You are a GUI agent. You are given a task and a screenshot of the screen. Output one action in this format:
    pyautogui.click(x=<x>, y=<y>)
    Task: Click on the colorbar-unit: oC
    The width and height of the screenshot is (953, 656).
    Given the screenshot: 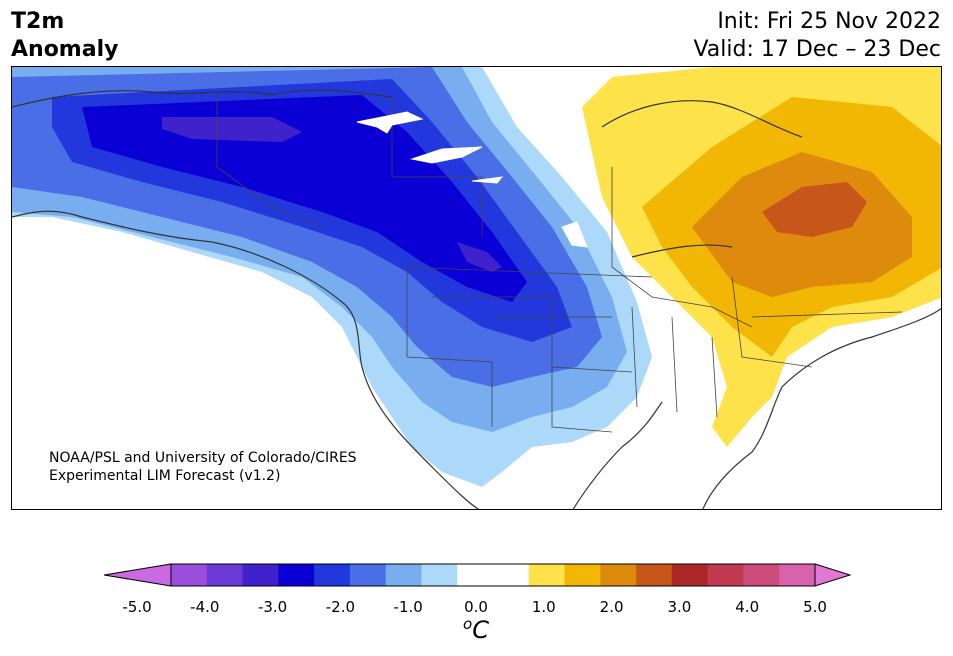 What is the action you would take?
    pyautogui.click(x=476, y=629)
    